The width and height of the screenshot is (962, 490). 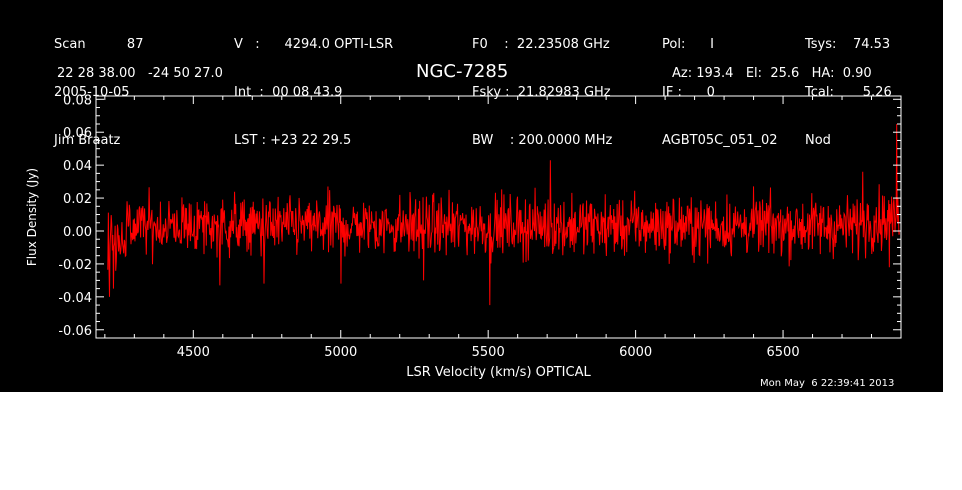 What do you see at coordinates (688, 92) in the screenshot?
I see `if-label: IF : 0` at bounding box center [688, 92].